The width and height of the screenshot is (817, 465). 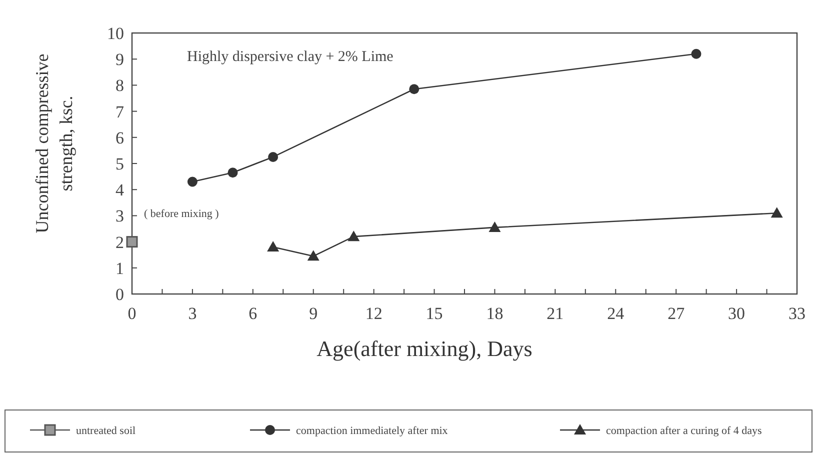 What do you see at coordinates (495, 313) in the screenshot?
I see `x-tick-label: 18` at bounding box center [495, 313].